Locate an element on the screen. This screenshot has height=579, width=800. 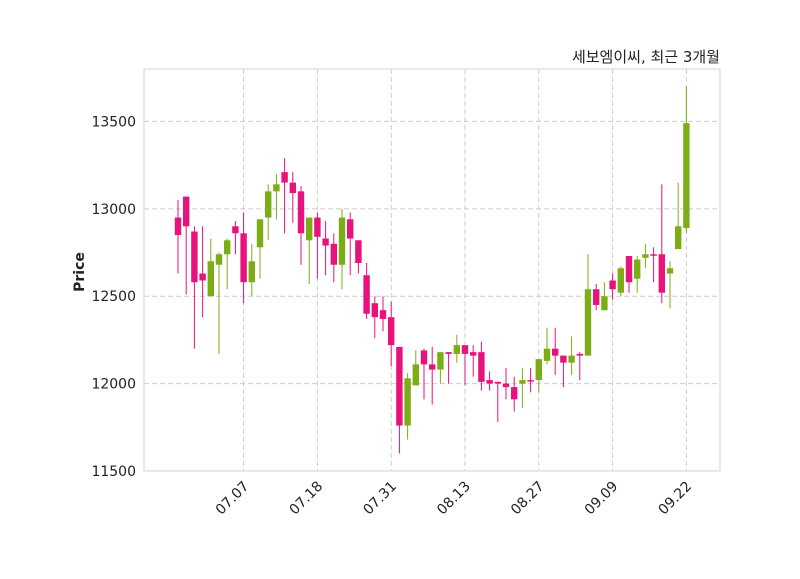
x-tick-label: 07.07 is located at coordinates (233, 499).